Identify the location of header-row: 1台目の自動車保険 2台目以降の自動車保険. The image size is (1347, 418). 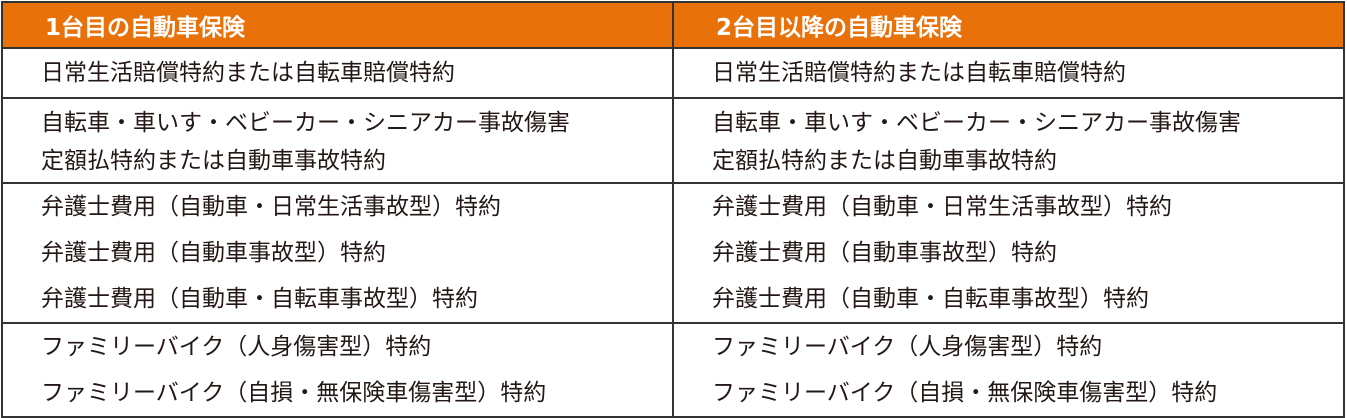
(673, 25).